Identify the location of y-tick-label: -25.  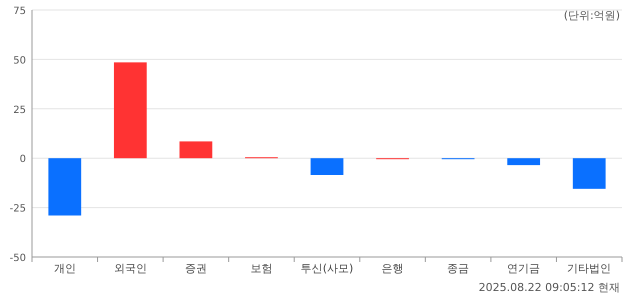
(18, 209).